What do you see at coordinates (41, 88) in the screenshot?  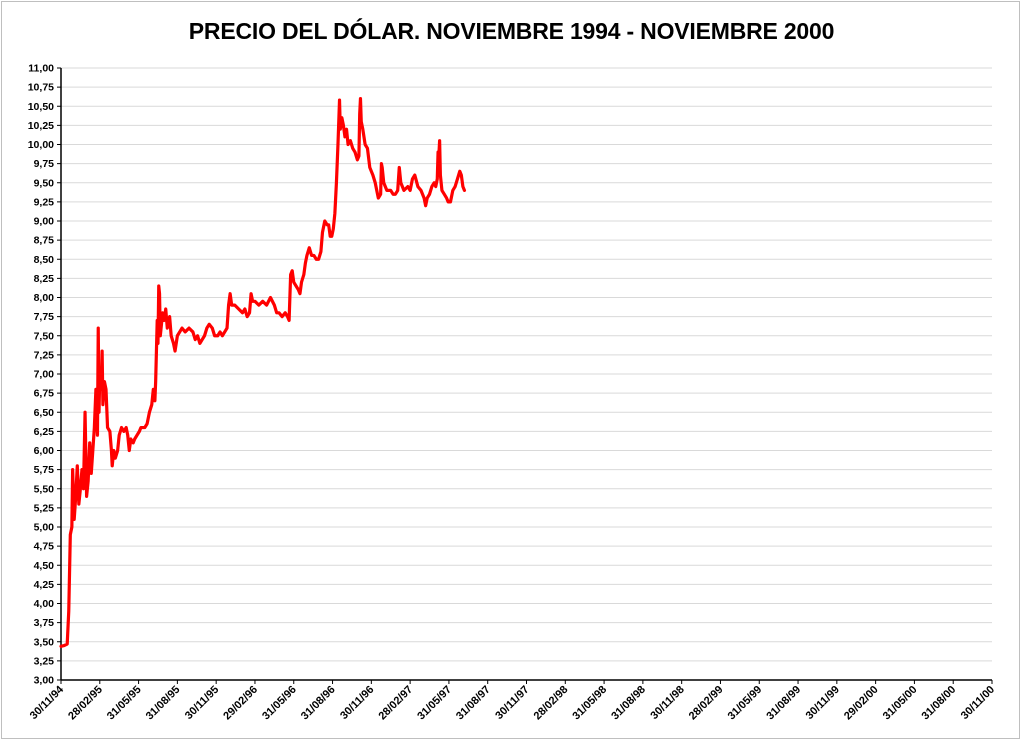 I see `y-tick-label: 10,75` at bounding box center [41, 88].